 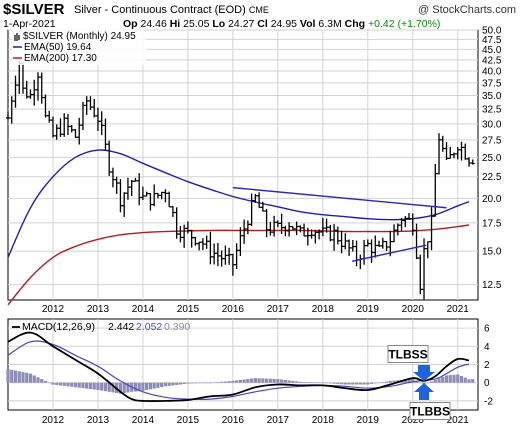 I want to click on price-x-tick-label: 2012, so click(x=53, y=309).